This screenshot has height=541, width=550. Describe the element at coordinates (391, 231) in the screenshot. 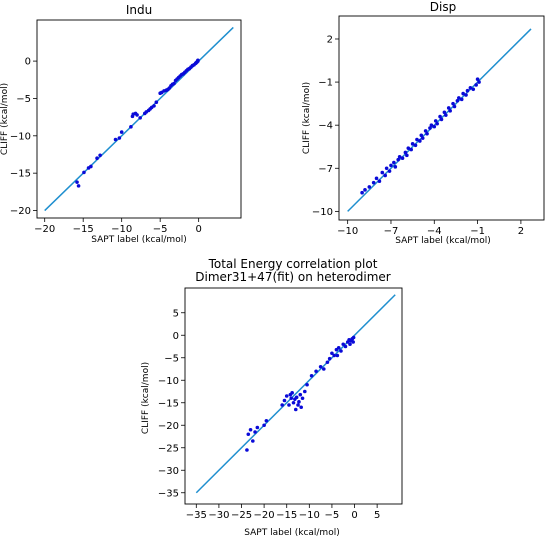

I see `disp-x-tick-label: −7` at that location.